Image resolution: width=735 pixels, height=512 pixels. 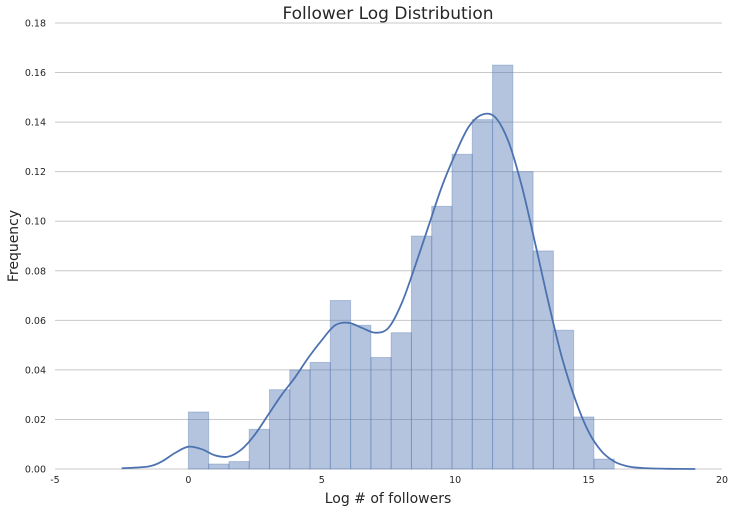 What do you see at coordinates (35, 470) in the screenshot?
I see `y-tick-label: 0.00` at bounding box center [35, 470].